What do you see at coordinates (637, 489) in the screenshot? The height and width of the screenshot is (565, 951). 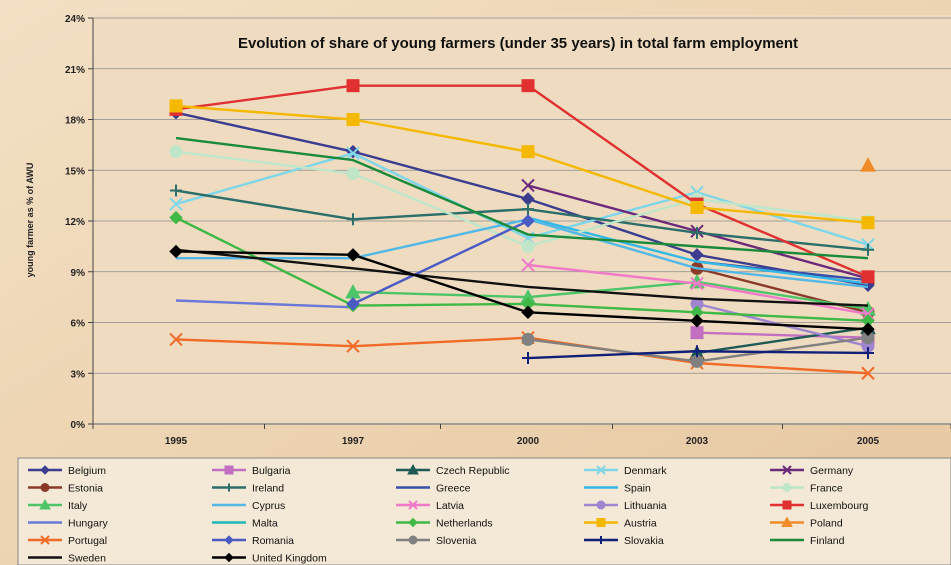 I see `legend-label: Spain` at bounding box center [637, 489].